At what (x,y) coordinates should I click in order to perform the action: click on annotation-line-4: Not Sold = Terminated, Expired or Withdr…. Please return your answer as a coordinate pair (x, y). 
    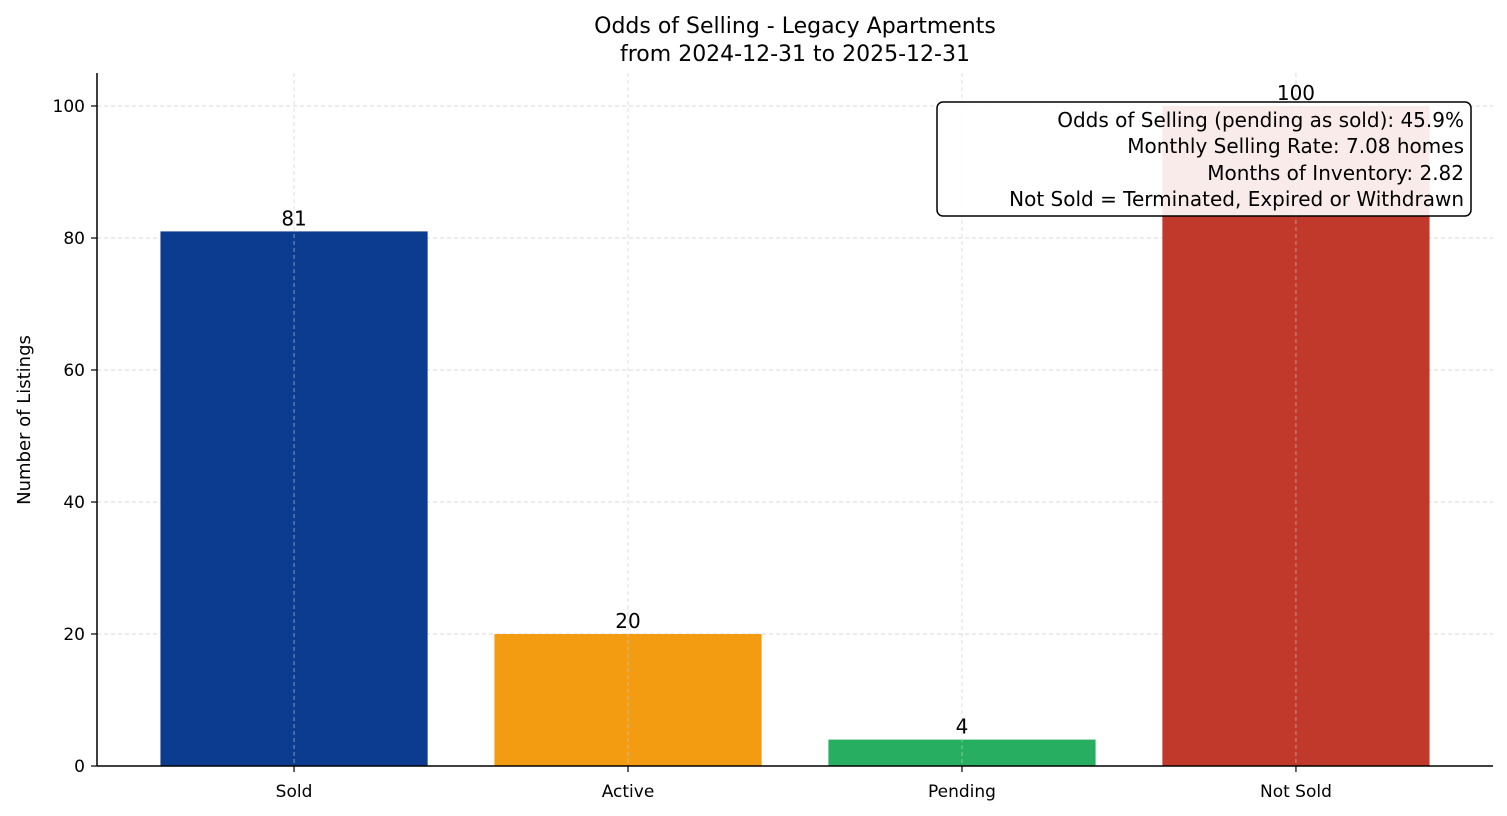
    Looking at the image, I should click on (1236, 199).